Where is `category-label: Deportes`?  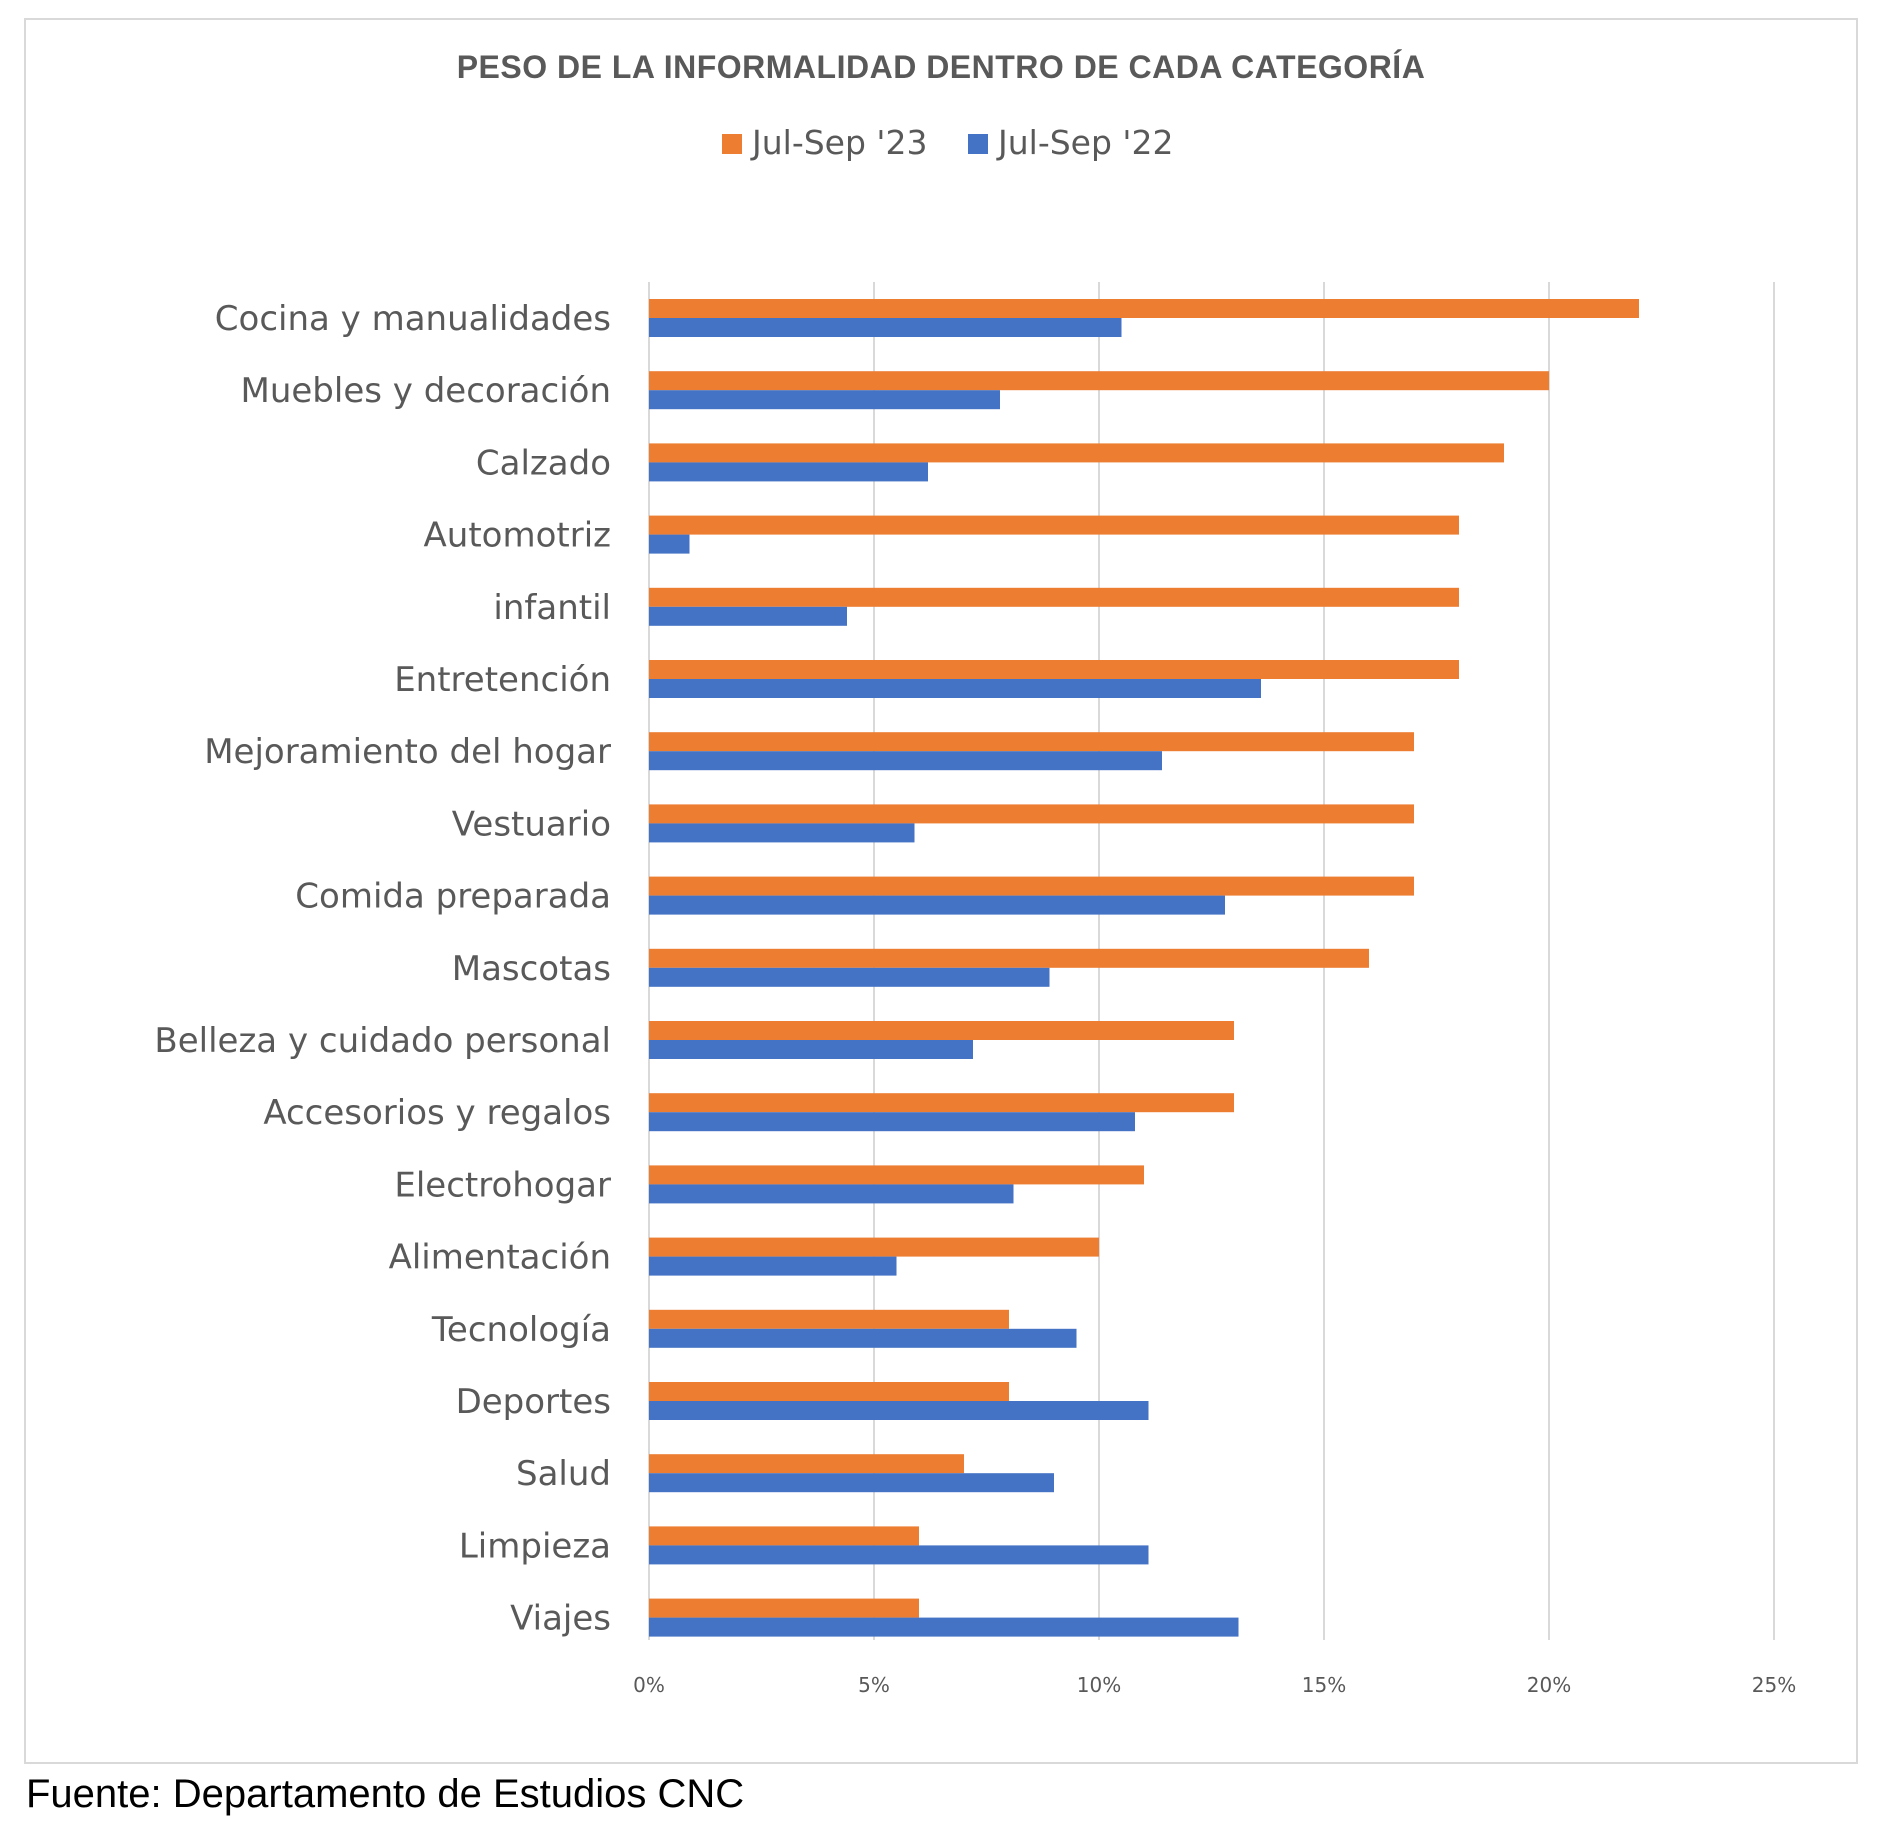 category-label: Deportes is located at coordinates (533, 1402).